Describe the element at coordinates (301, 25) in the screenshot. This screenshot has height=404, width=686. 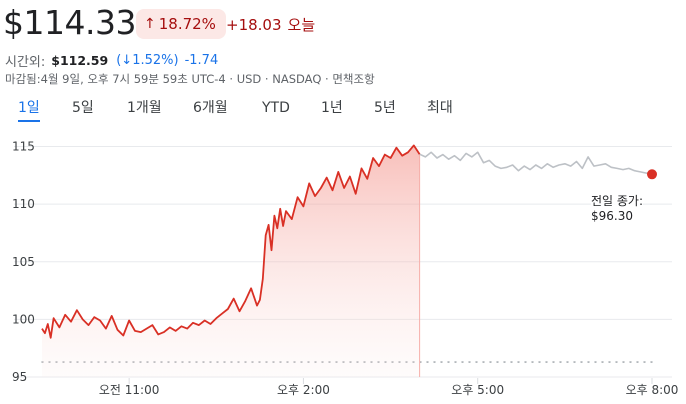
I see `change-period-label: 오늘` at that location.